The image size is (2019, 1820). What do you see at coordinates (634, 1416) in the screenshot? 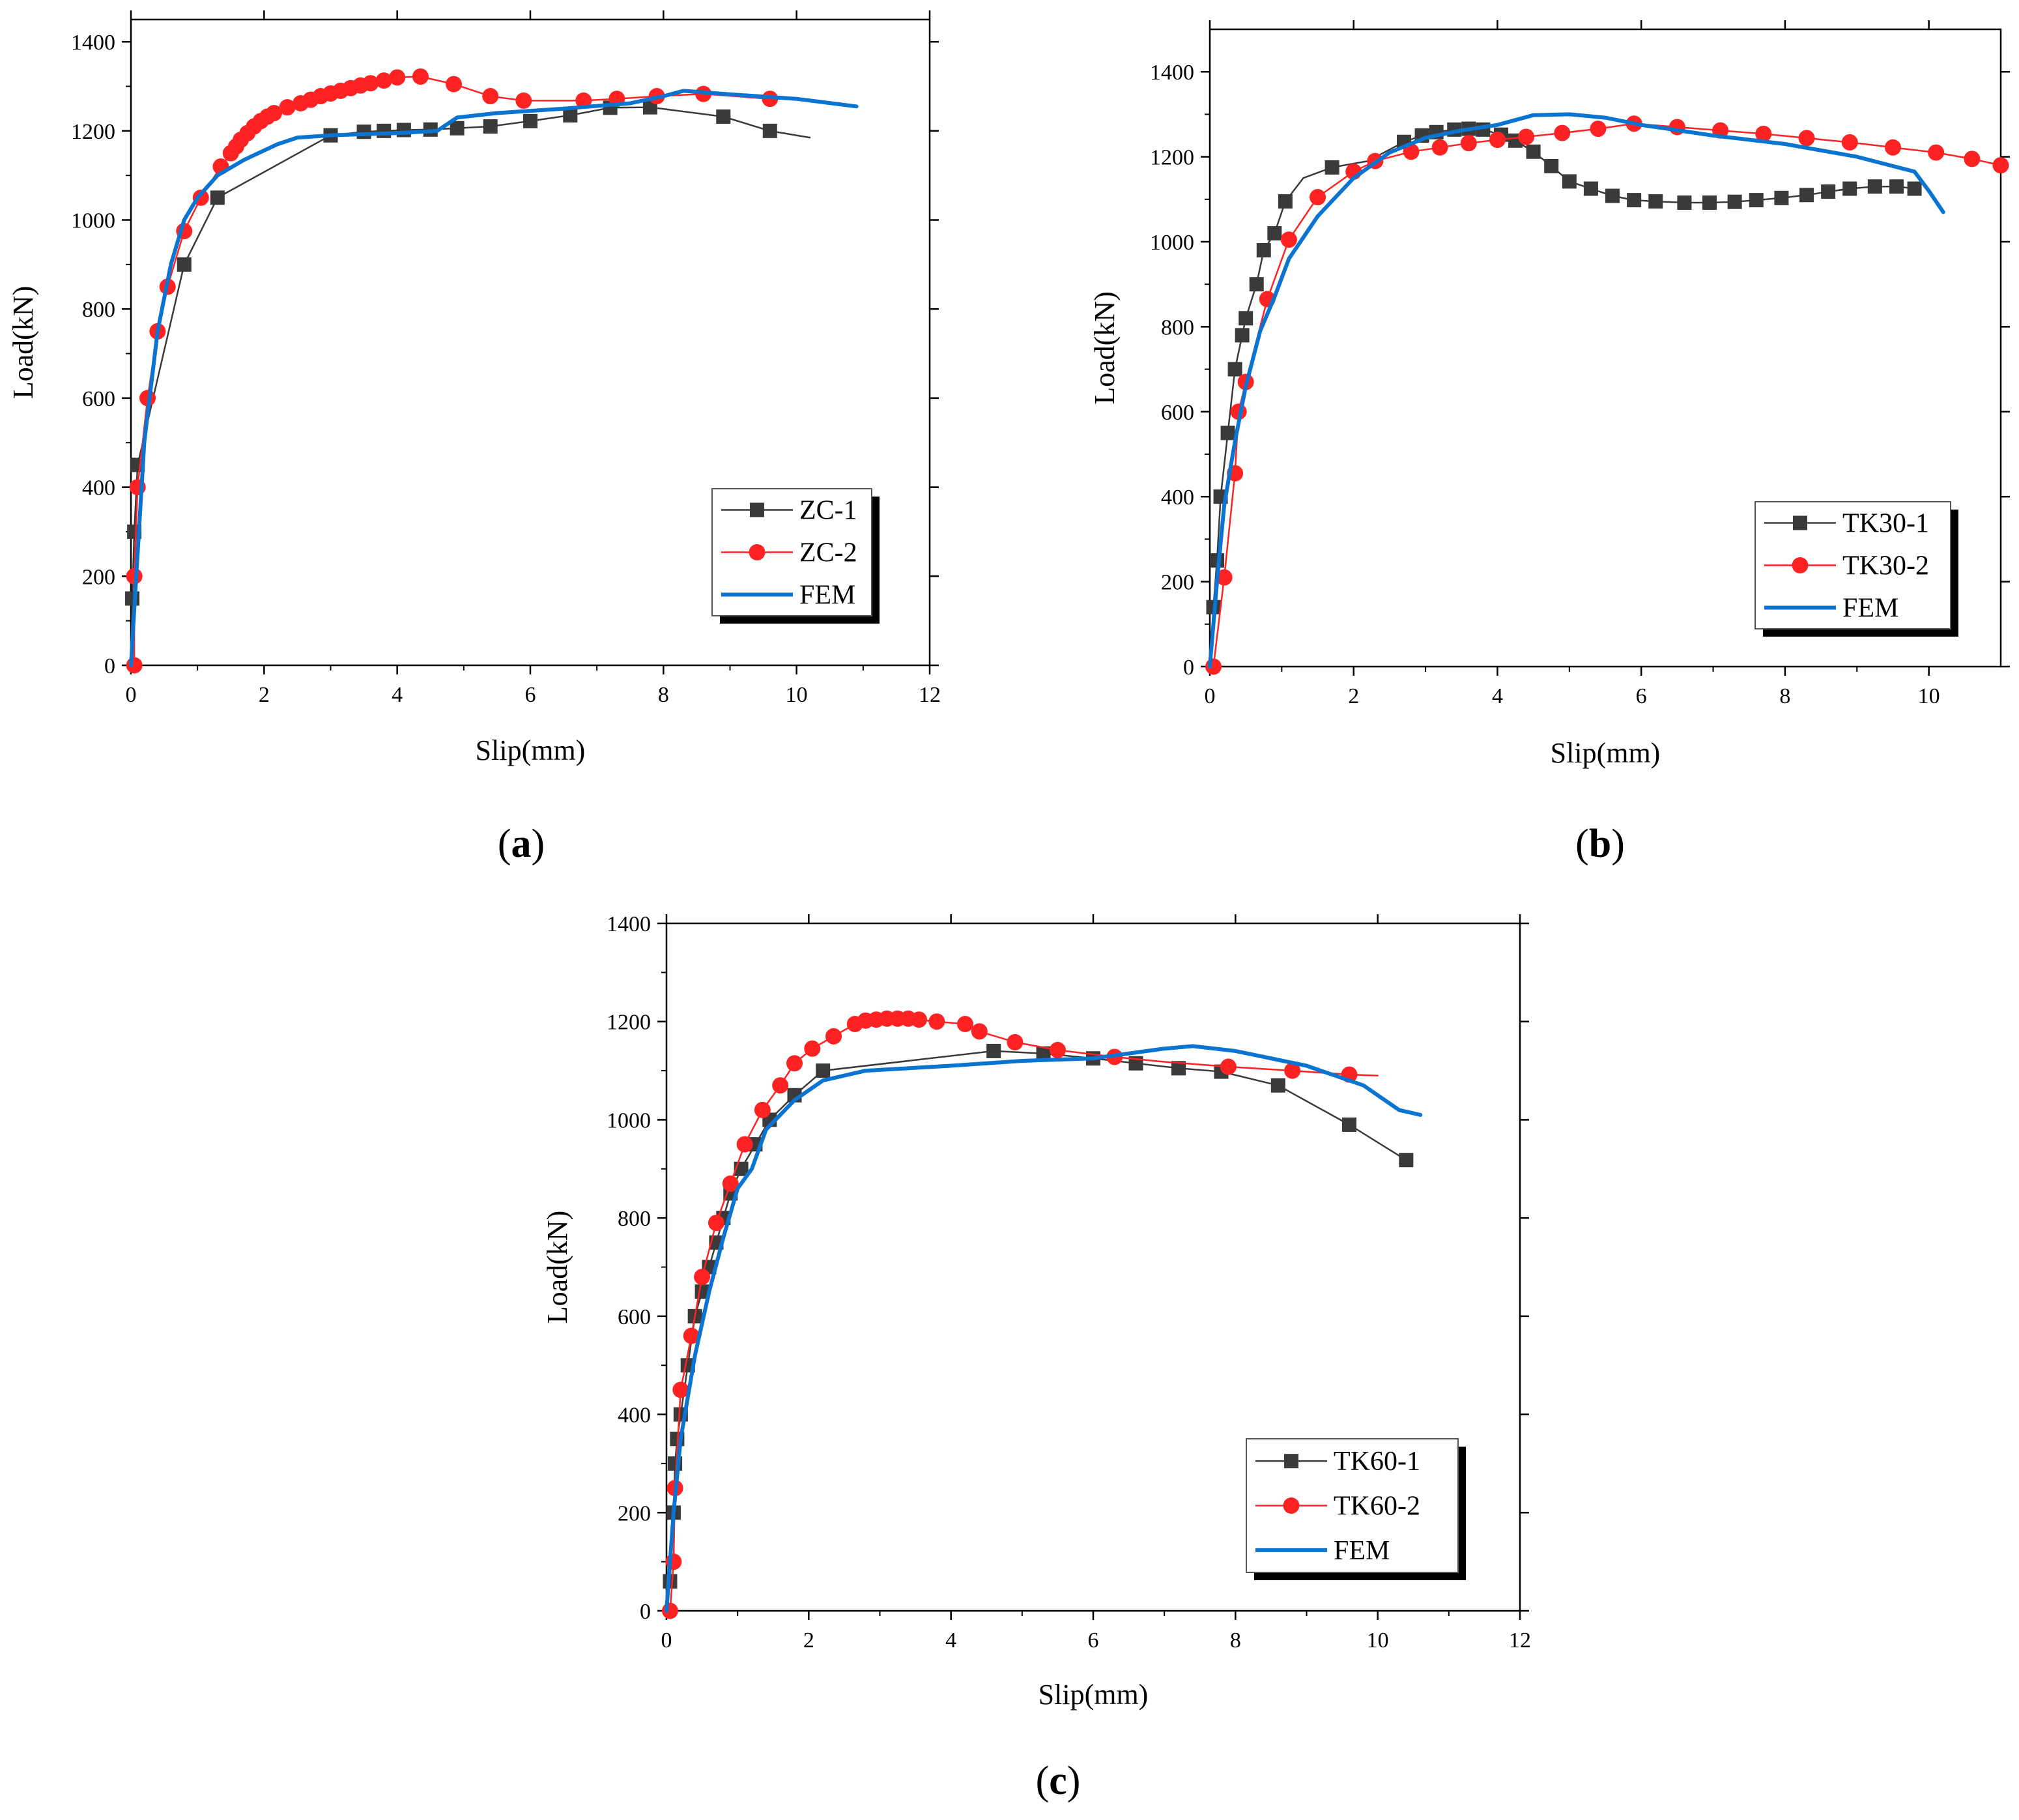
I see `y-tick-label: 400` at bounding box center [634, 1416].